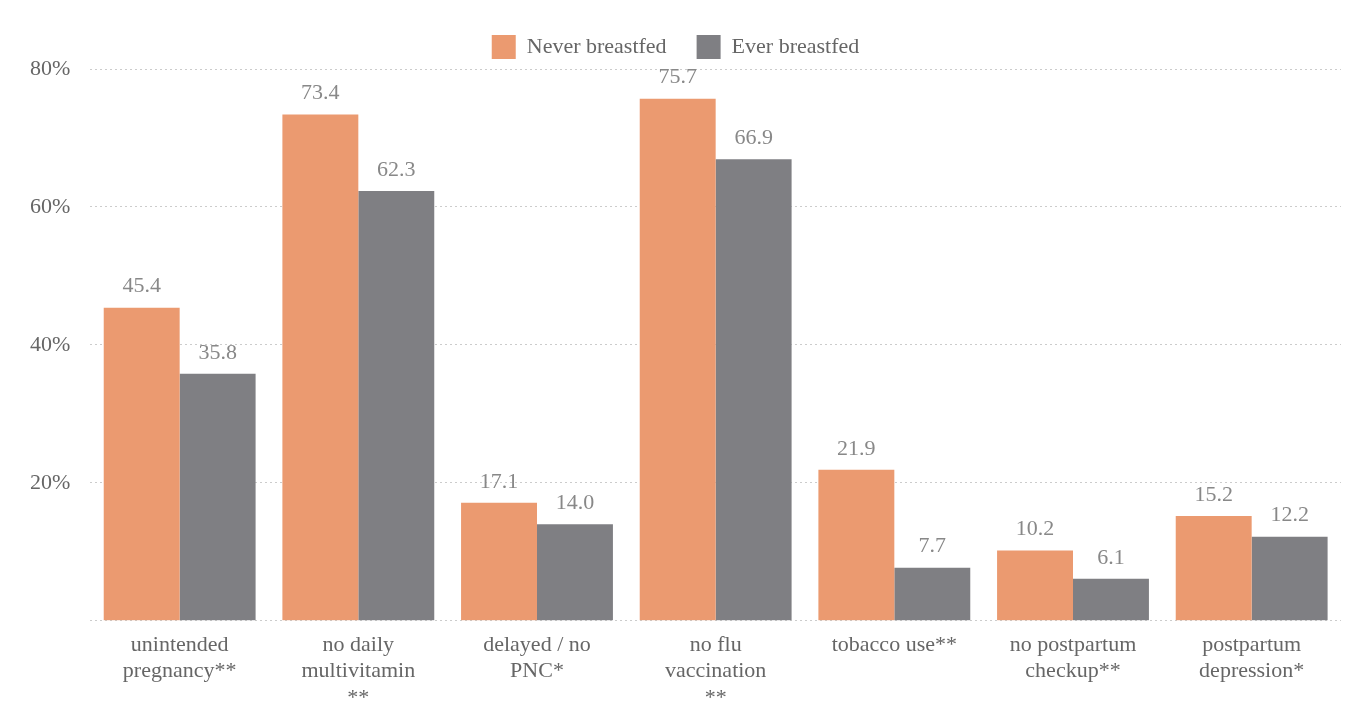  I want to click on x-tick-label: postpartum depression*, so click(1252, 656).